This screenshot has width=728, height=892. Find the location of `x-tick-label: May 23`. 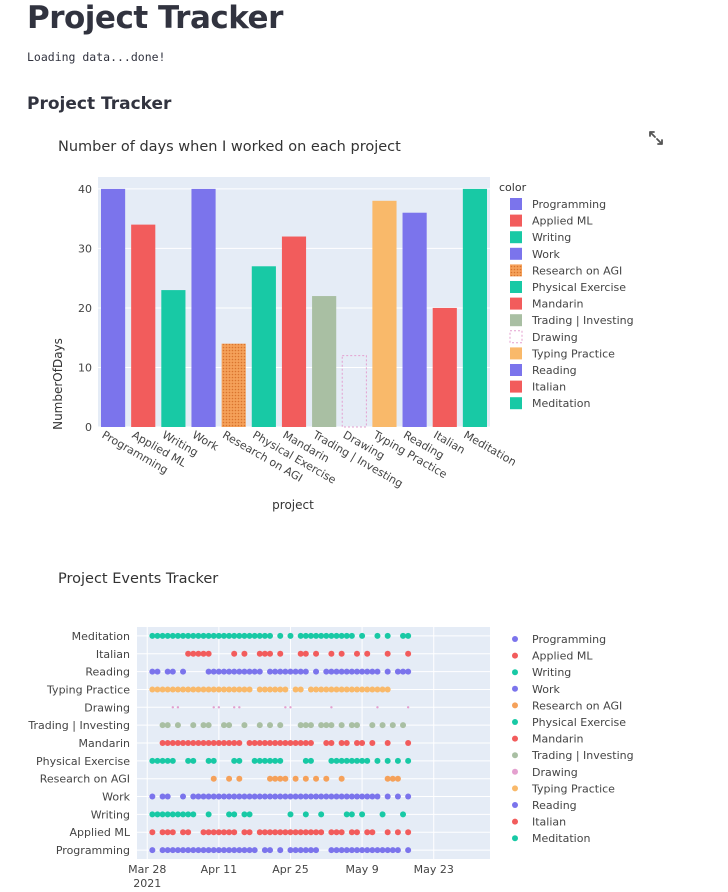

x-tick-label: May 23 is located at coordinates (434, 869).